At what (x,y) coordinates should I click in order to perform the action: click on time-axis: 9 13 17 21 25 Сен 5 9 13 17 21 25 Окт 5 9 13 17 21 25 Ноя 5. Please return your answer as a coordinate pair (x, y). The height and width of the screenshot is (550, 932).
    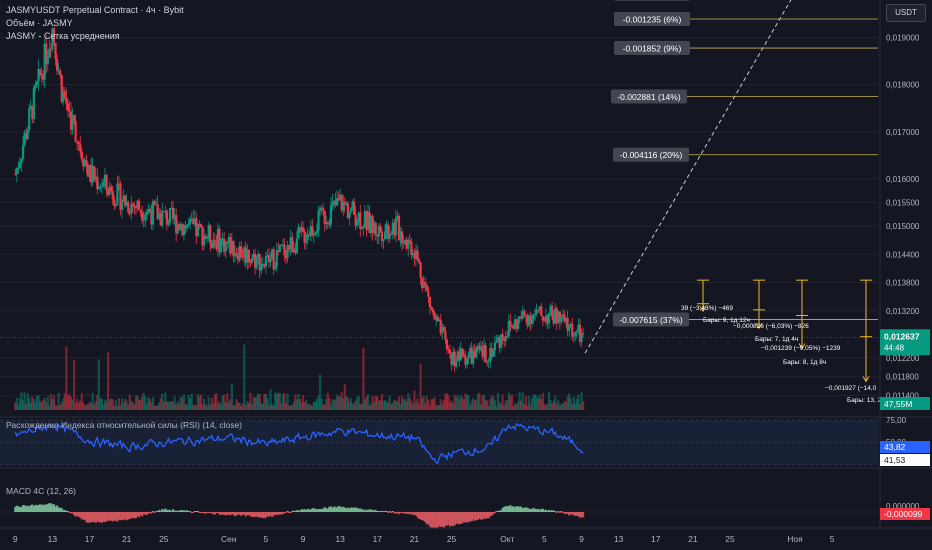
    Looking at the image, I should click on (466, 535).